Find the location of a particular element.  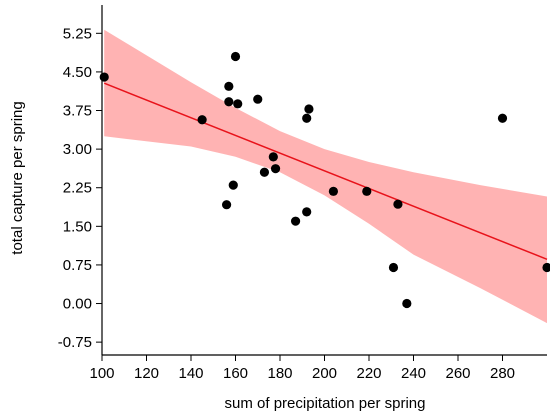

x-tick-label: 100 is located at coordinates (101, 373).